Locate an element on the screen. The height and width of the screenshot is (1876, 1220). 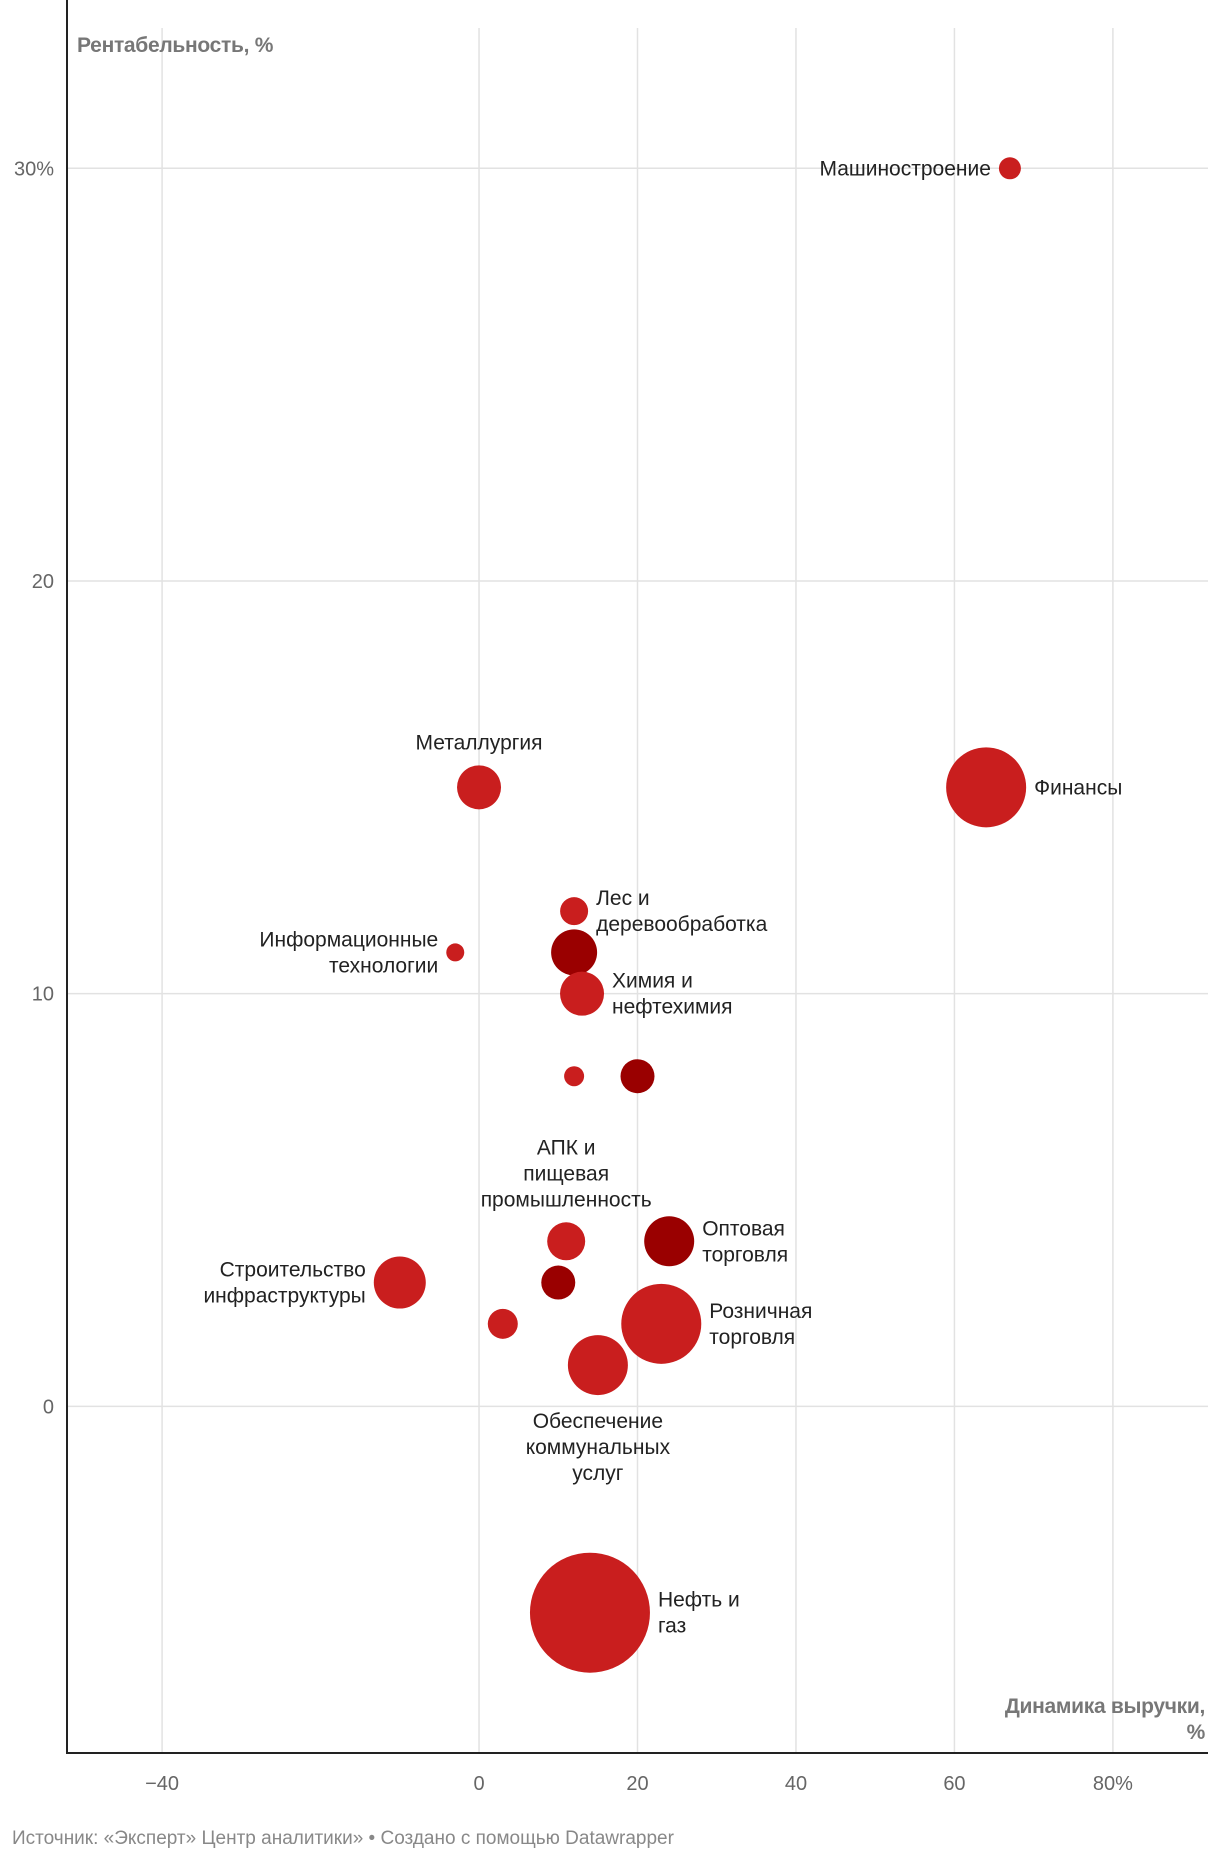
x-tick-label: 80% is located at coordinates (1113, 1784).